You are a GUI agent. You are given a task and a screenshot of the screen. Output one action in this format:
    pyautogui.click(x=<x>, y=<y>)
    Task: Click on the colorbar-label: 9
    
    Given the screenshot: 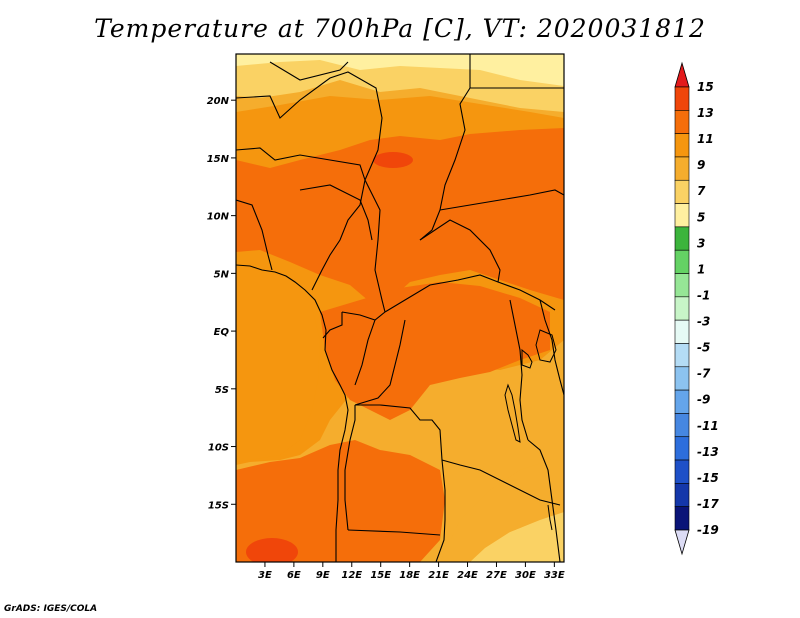 What is the action you would take?
    pyautogui.click(x=701, y=165)
    